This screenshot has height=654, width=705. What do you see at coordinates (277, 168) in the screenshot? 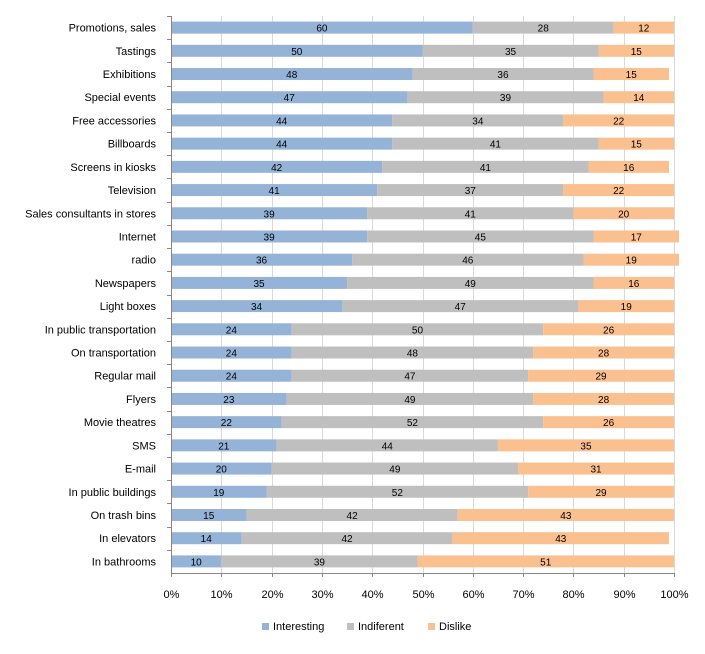
I see `data-label: 42` at bounding box center [277, 168].